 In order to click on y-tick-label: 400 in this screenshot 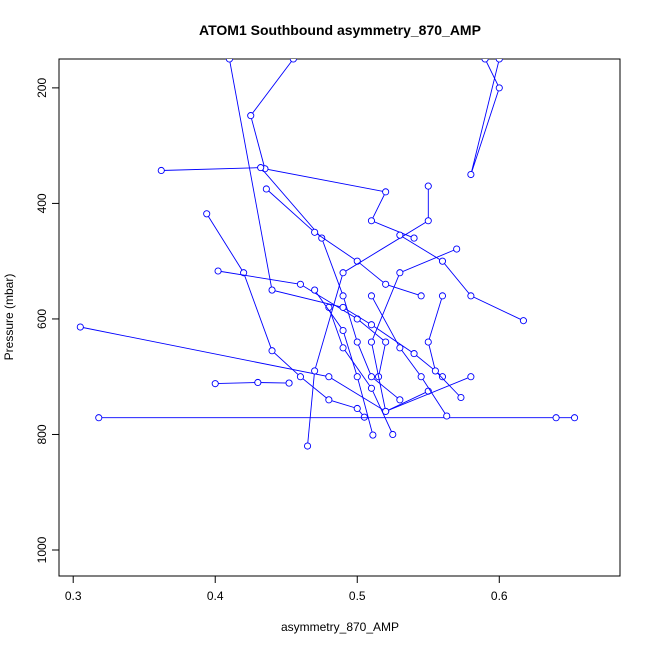, I will do `click(42, 203)`.